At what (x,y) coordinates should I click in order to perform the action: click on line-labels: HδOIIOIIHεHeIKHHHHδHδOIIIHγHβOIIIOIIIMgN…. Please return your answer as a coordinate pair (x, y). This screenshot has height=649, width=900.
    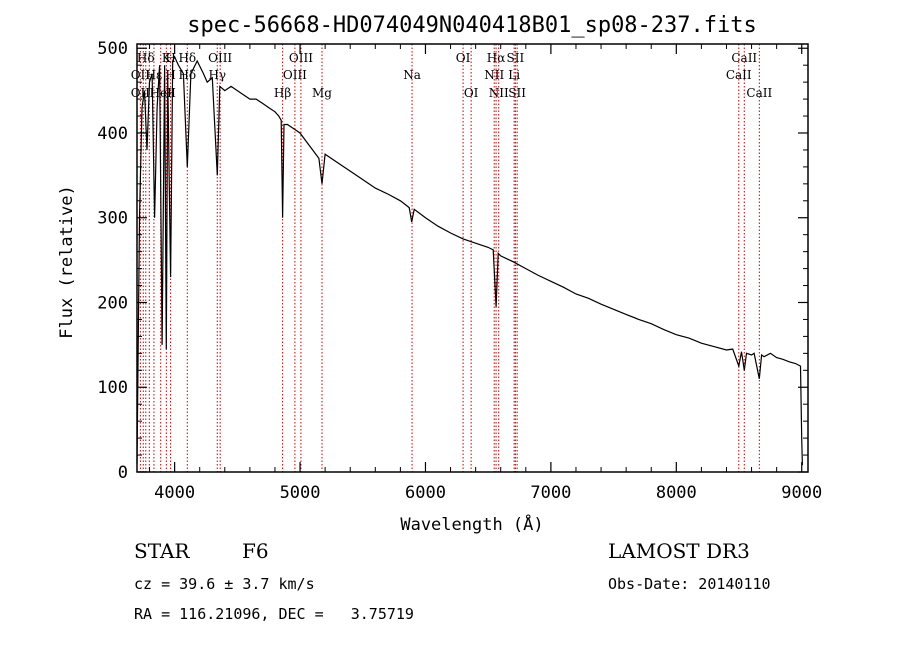
    Looking at the image, I should click on (452, 75).